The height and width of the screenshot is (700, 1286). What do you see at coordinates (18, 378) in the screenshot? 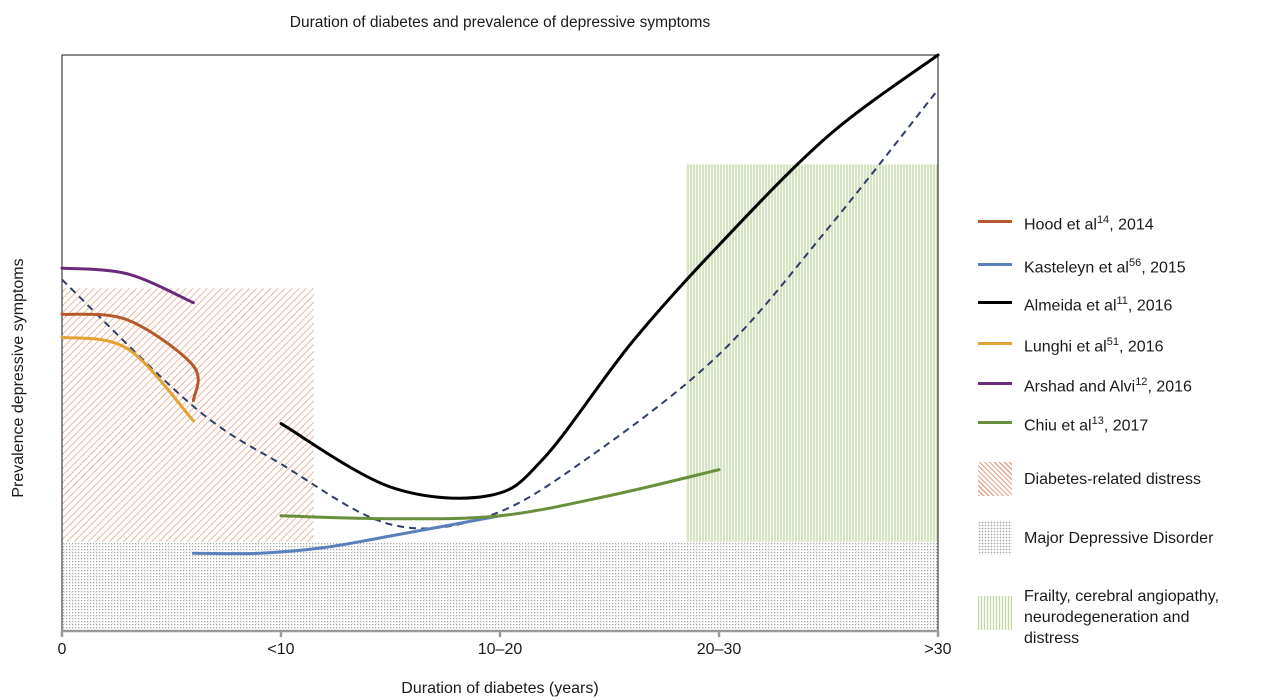
I see `y-axis-title: Prevalence depressive symptoms` at bounding box center [18, 378].